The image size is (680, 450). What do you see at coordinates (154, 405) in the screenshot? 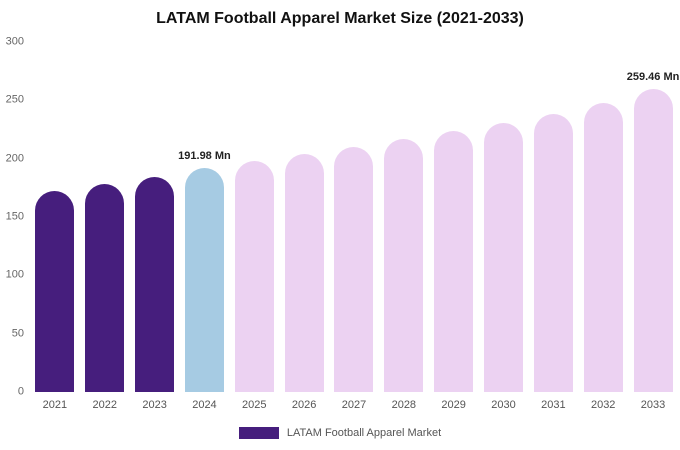
I see `x-tick-label: 2023` at bounding box center [154, 405].